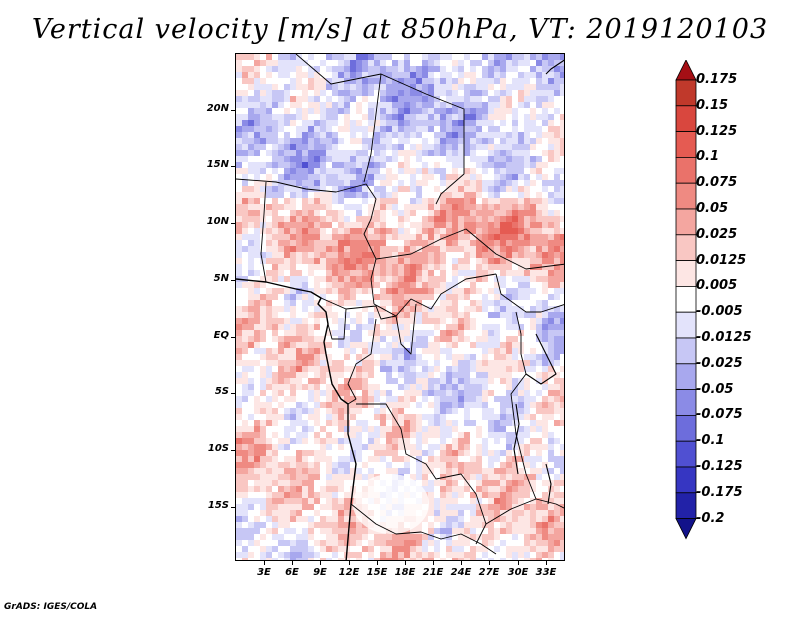  Describe the element at coordinates (218, 505) in the screenshot. I see `latitude-label: 15S` at that location.